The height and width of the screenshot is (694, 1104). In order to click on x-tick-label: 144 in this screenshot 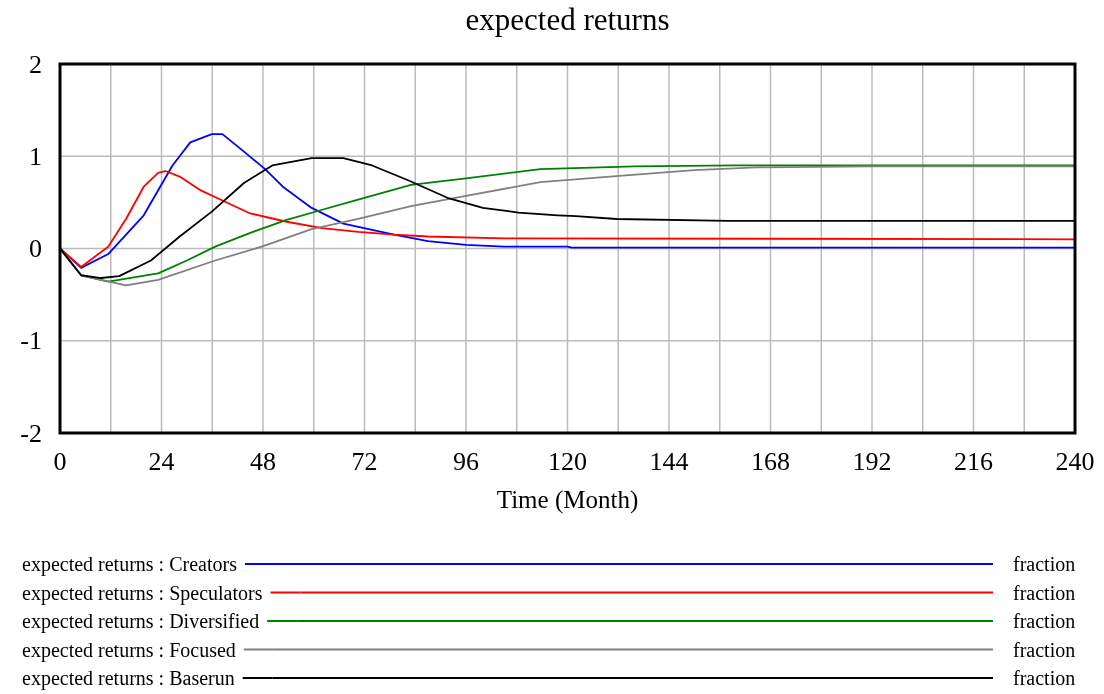, I will do `click(669, 461)`.